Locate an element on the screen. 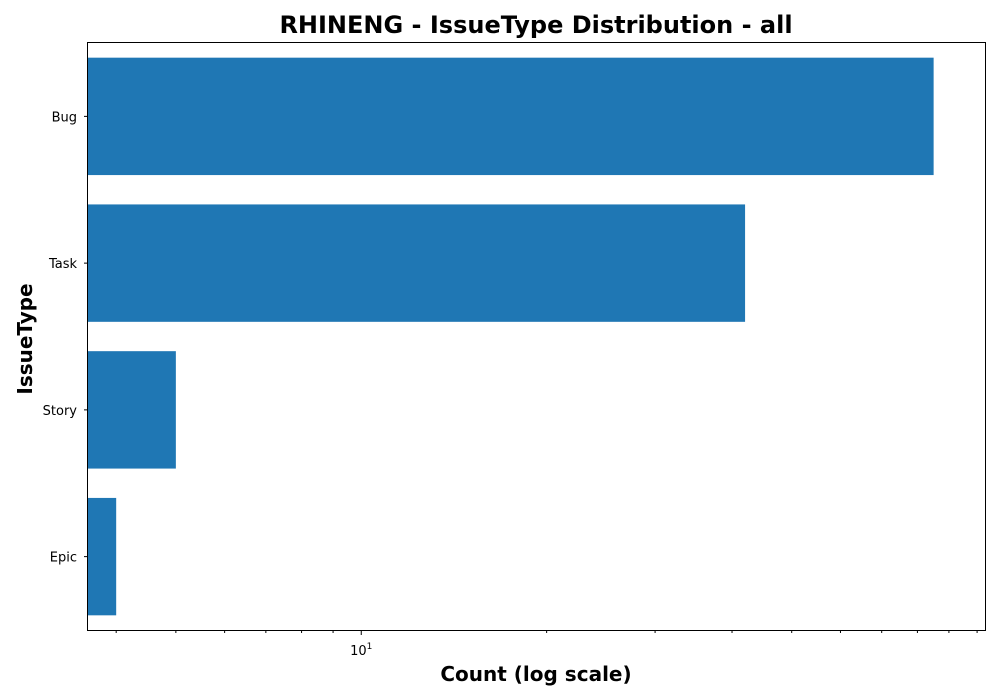  y-ticks-group: Epic Story Task Bug is located at coordinates (65, 338).